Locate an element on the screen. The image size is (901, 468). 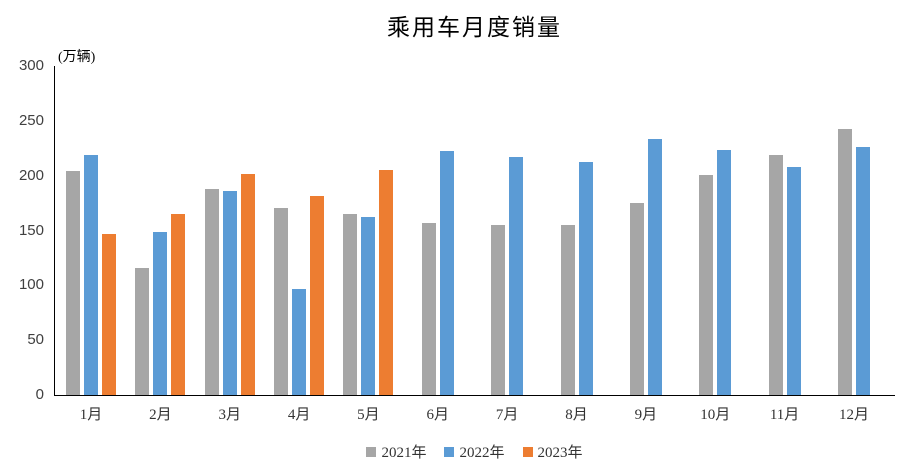
legend-item-2021年: 2021年 is located at coordinates (396, 451).